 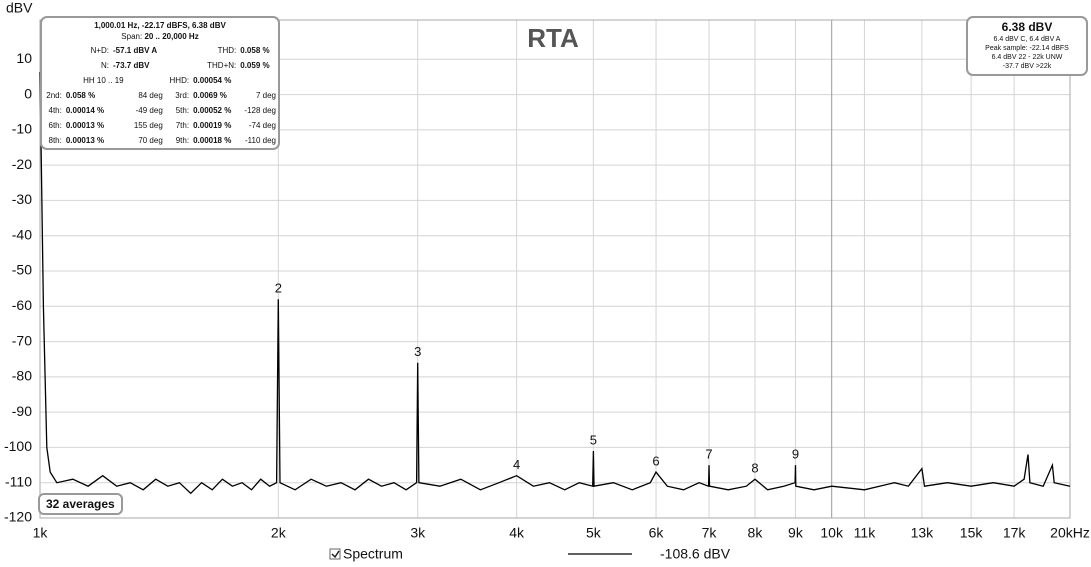 What do you see at coordinates (695, 554) in the screenshot?
I see `legend-value: -108.6 dBV` at bounding box center [695, 554].